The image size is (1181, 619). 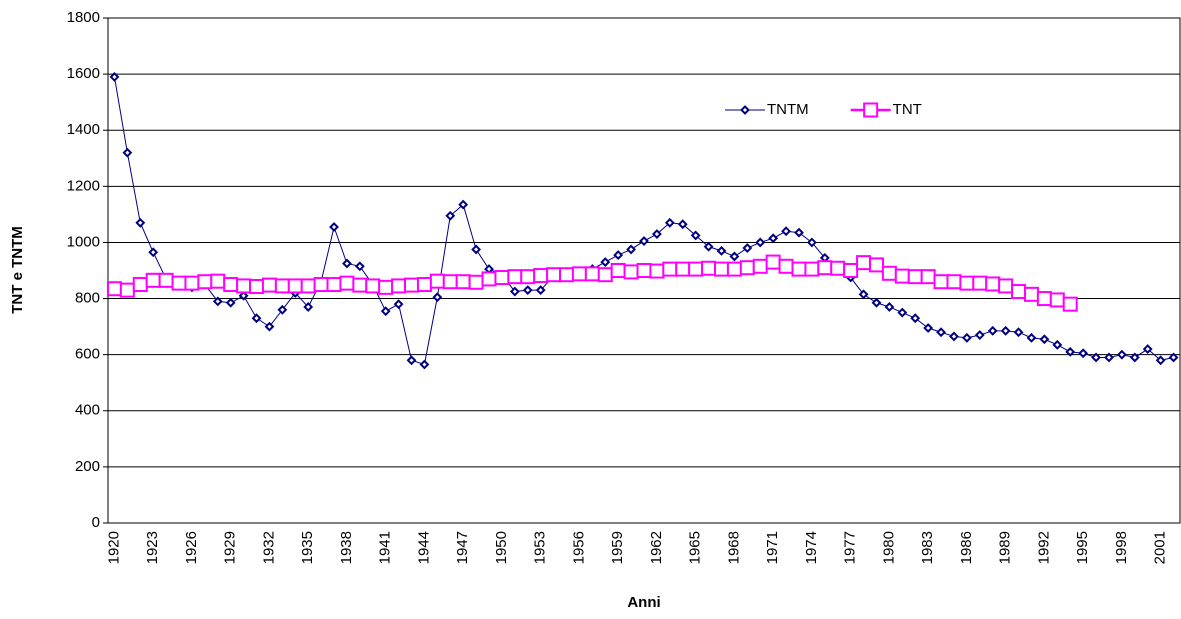 What do you see at coordinates (96, 522) in the screenshot?
I see `y-tick-label: 0` at bounding box center [96, 522].